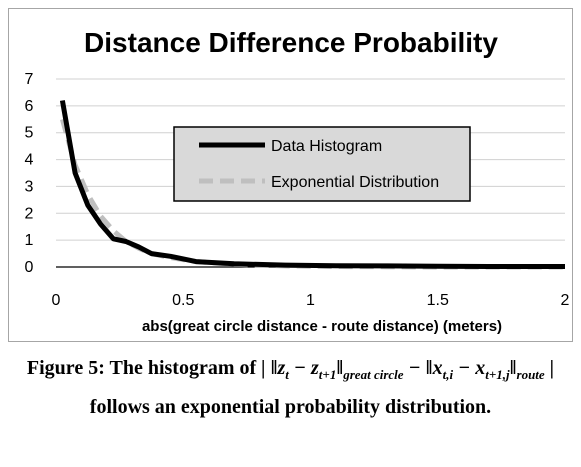 This screenshot has height=467, width=581. I want to click on caption-prefix: Figure 5: The histogram of, so click(144, 368).